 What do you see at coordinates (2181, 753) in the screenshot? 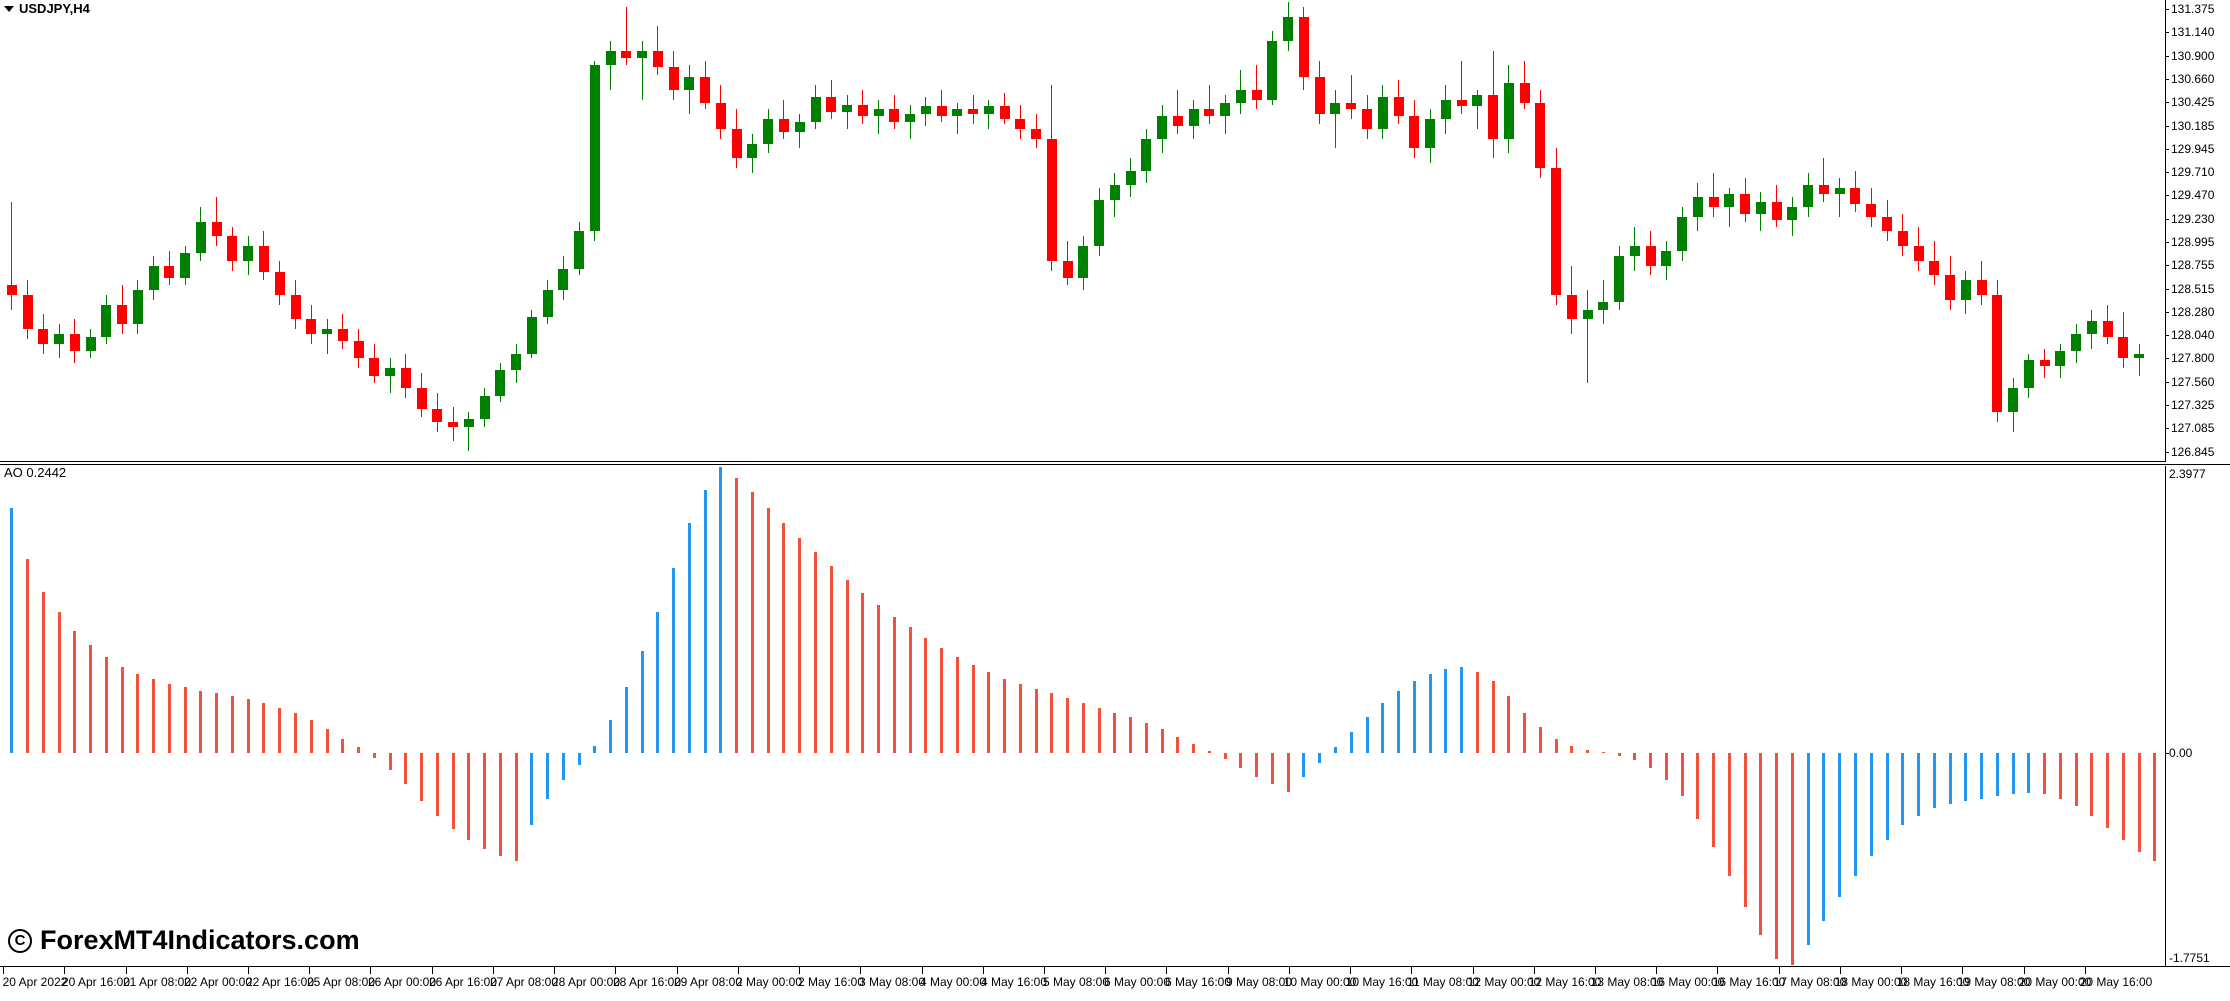
I see `ao-axis-label: 0.00` at bounding box center [2181, 753].